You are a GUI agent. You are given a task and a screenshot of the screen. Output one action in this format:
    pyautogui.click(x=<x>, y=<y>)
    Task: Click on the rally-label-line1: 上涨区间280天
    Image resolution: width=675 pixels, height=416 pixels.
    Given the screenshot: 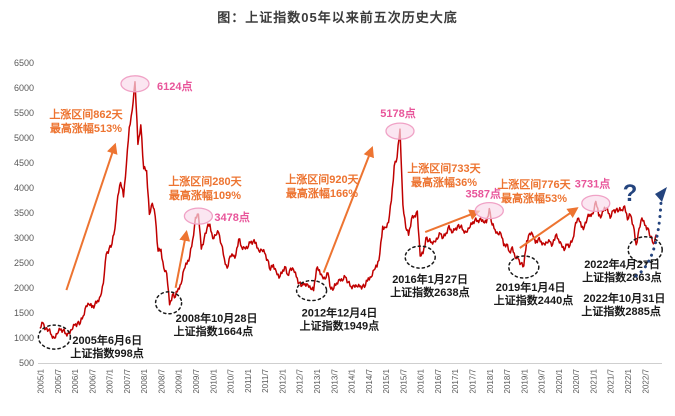 What is the action you would take?
    pyautogui.click(x=205, y=181)
    